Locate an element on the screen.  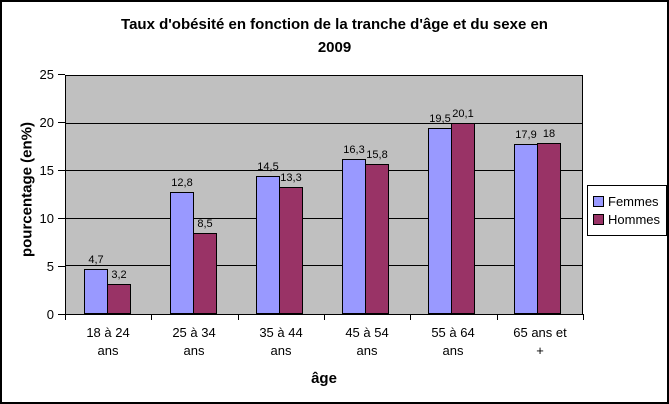
legend-item-hommes: Hommes is located at coordinates (628, 219).